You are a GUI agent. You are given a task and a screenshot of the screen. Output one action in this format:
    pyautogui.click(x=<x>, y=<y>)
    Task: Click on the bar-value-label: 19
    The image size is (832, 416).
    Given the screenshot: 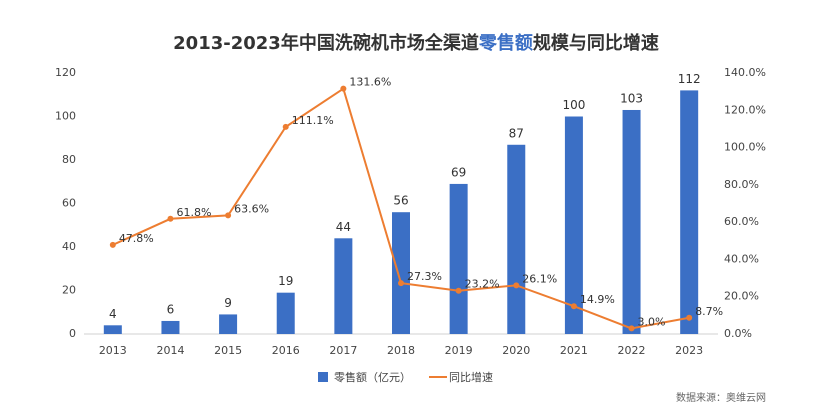 What is the action you would take?
    pyautogui.click(x=285, y=281)
    